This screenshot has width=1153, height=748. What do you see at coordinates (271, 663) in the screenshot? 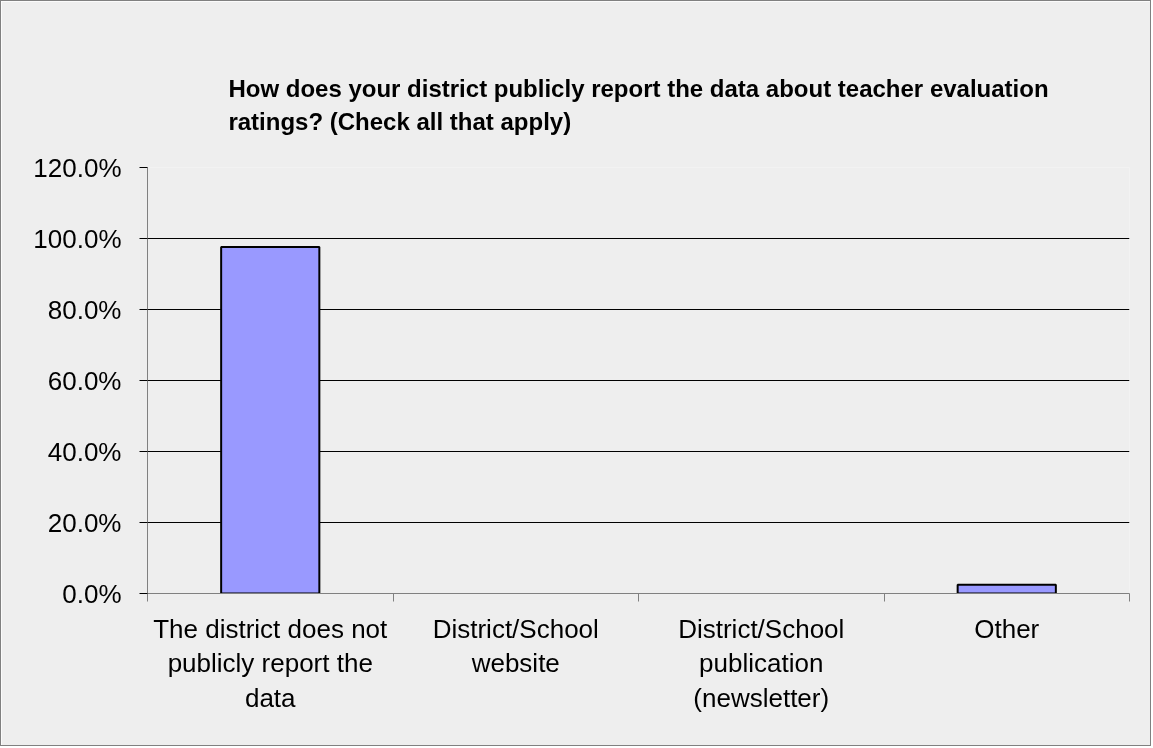
I see `x-tick-label: The district does not publicly report the data` at bounding box center [271, 663].